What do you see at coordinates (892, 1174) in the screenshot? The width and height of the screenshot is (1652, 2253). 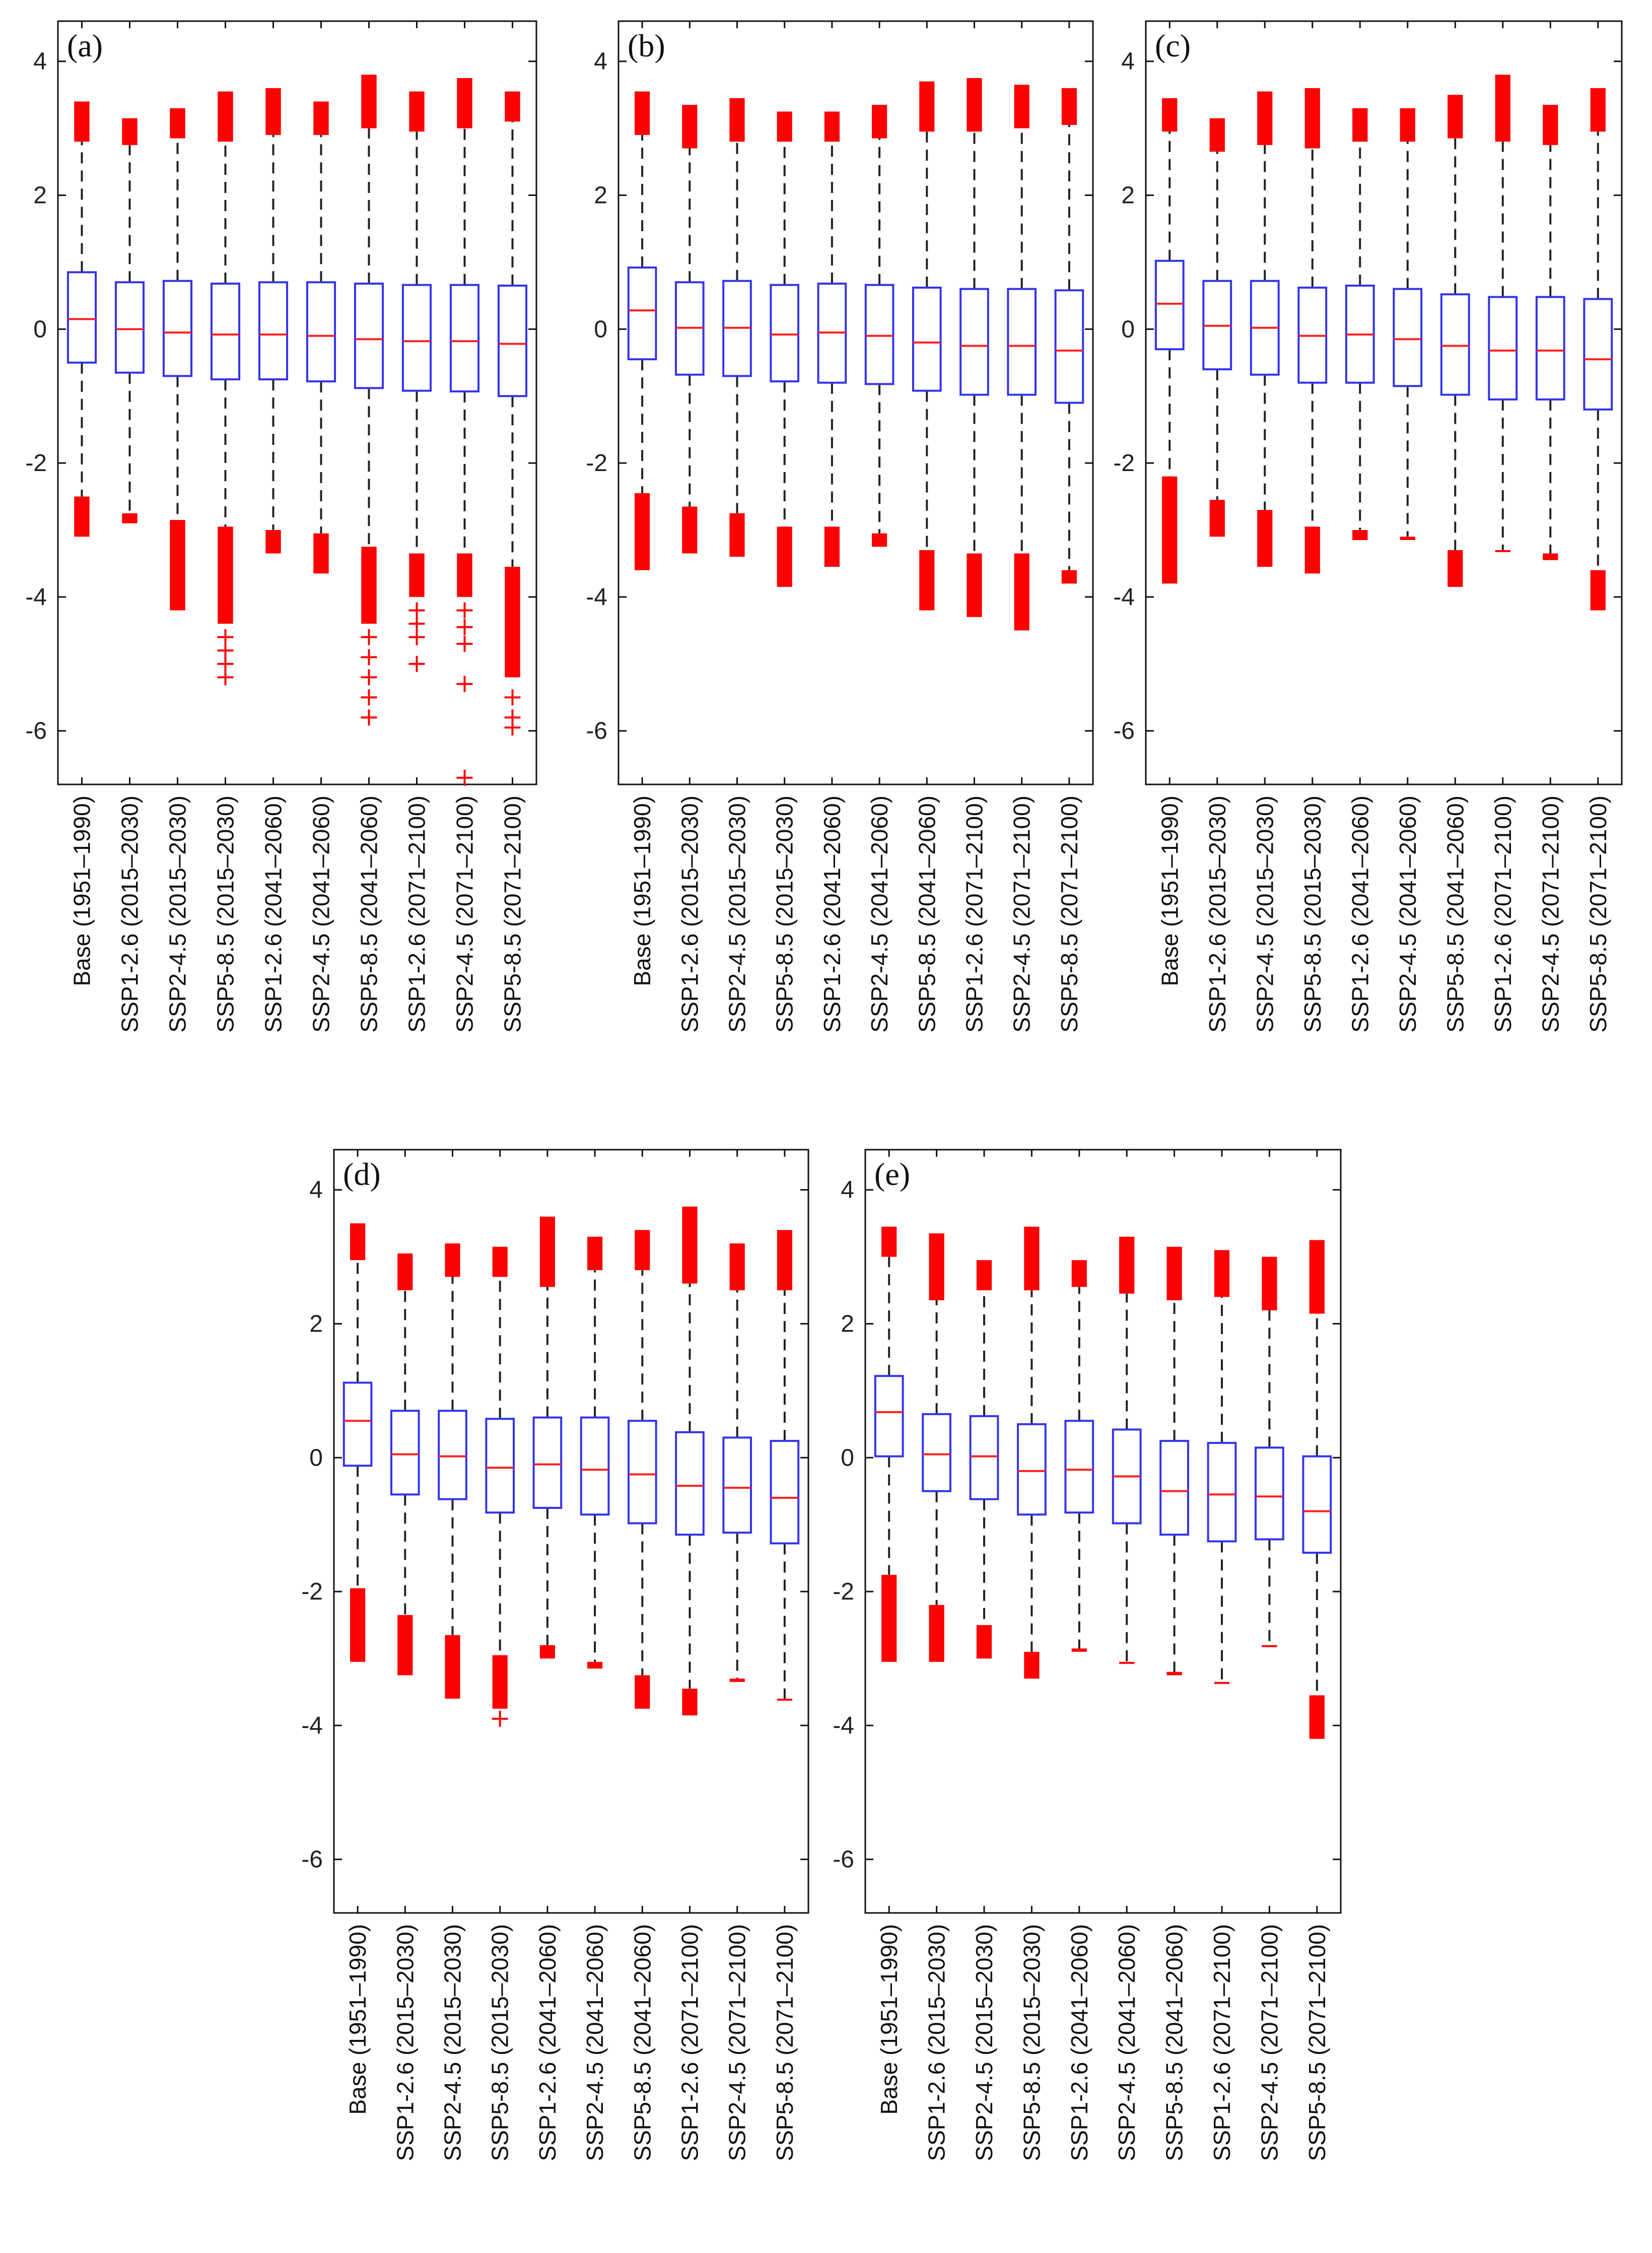 I see `panel-label: (e)` at bounding box center [892, 1174].